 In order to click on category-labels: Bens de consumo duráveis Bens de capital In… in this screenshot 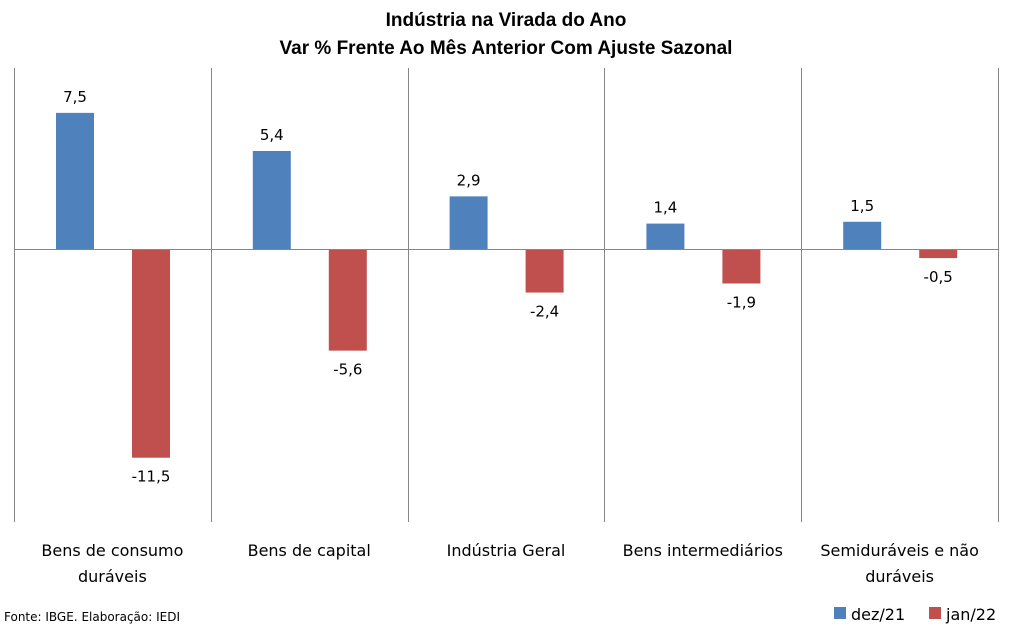, I will do `click(510, 563)`.